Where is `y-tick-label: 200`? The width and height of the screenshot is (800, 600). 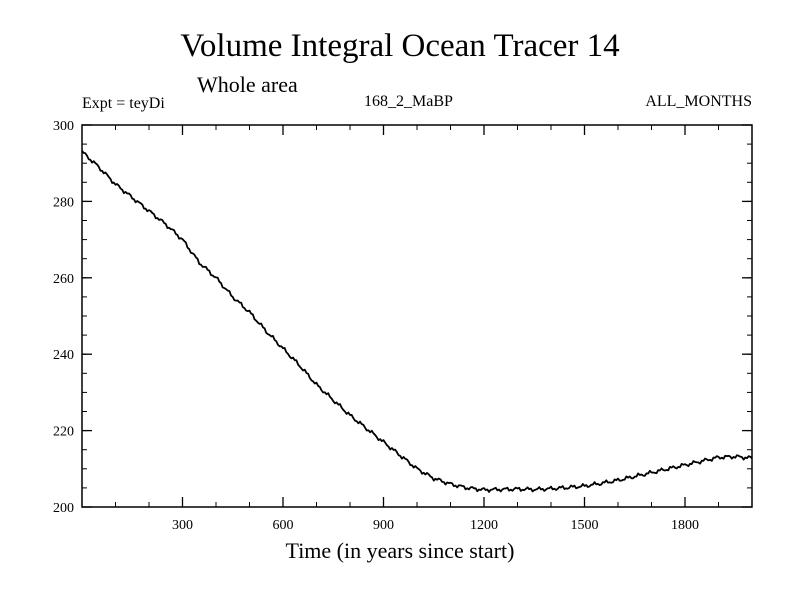 y-tick-label: 200 is located at coordinates (63, 508).